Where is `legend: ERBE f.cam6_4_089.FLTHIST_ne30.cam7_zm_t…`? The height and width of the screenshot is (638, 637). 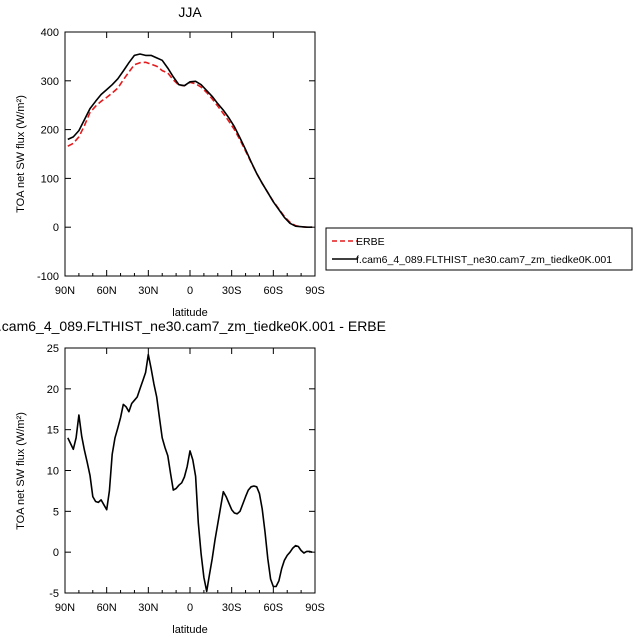 legend: ERBE f.cam6_4_089.FLTHIST_ne30.cam7_zm_t… is located at coordinates (479, 249).